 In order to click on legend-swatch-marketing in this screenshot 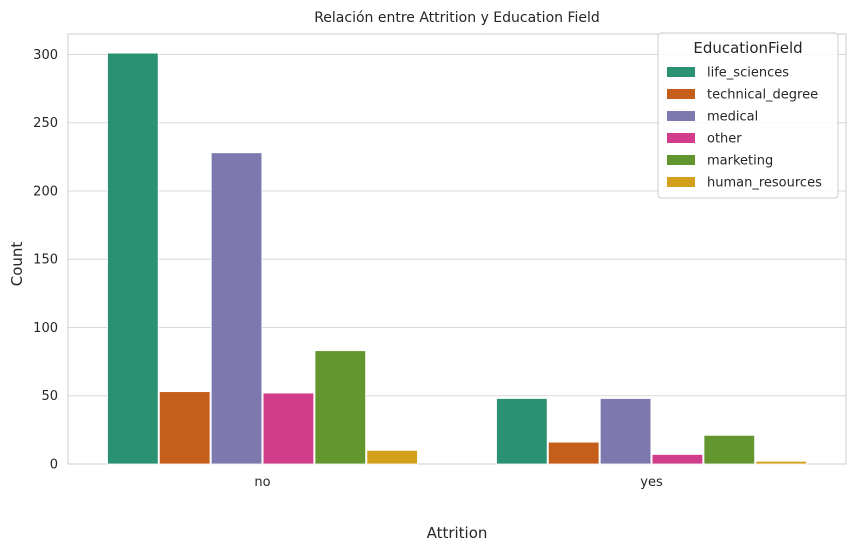, I will do `click(681, 160)`.